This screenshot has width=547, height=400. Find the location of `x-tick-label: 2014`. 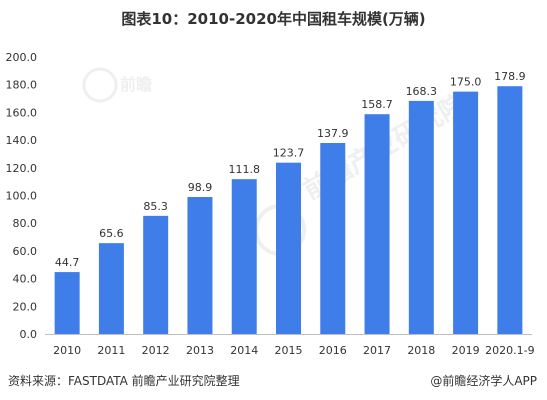

x-tick-label: 2014 is located at coordinates (244, 350).